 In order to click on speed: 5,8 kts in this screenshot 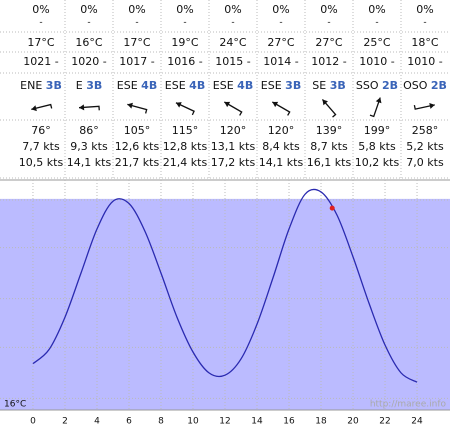, I will do `click(377, 146)`.